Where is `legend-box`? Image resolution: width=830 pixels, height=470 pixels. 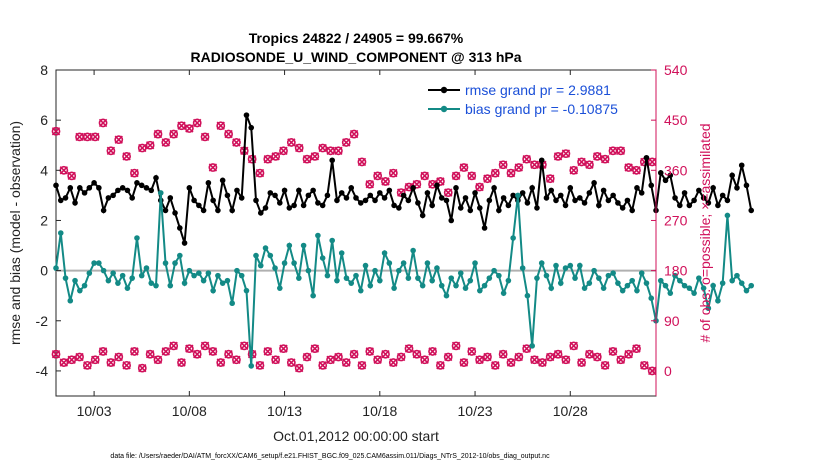 legend-box is located at coordinates (537, 99).